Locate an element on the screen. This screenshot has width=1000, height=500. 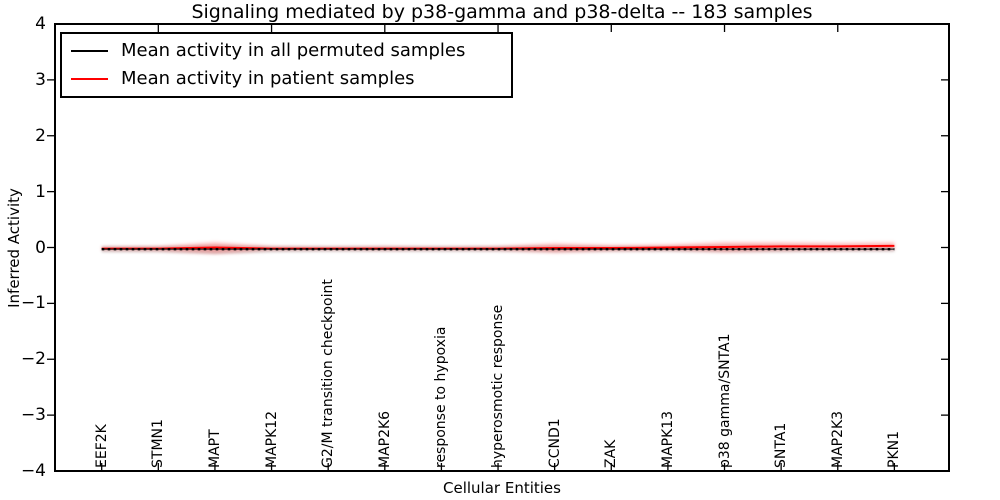
legend-row-permuted: Mean activity in all permuted samples is located at coordinates (286, 51).